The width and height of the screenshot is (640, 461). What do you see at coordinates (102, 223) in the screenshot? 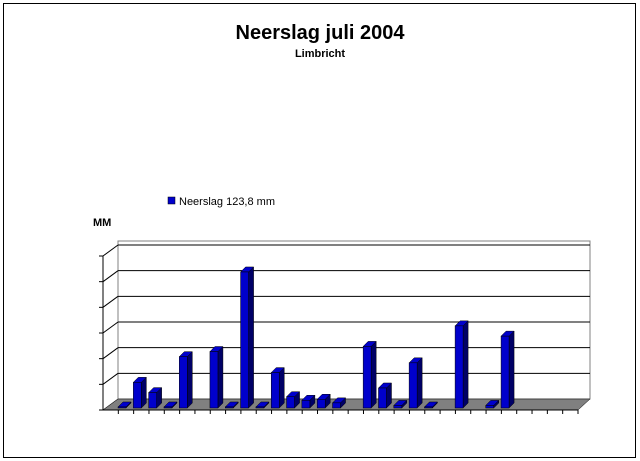
I see `y-axis-label: MM` at bounding box center [102, 223].